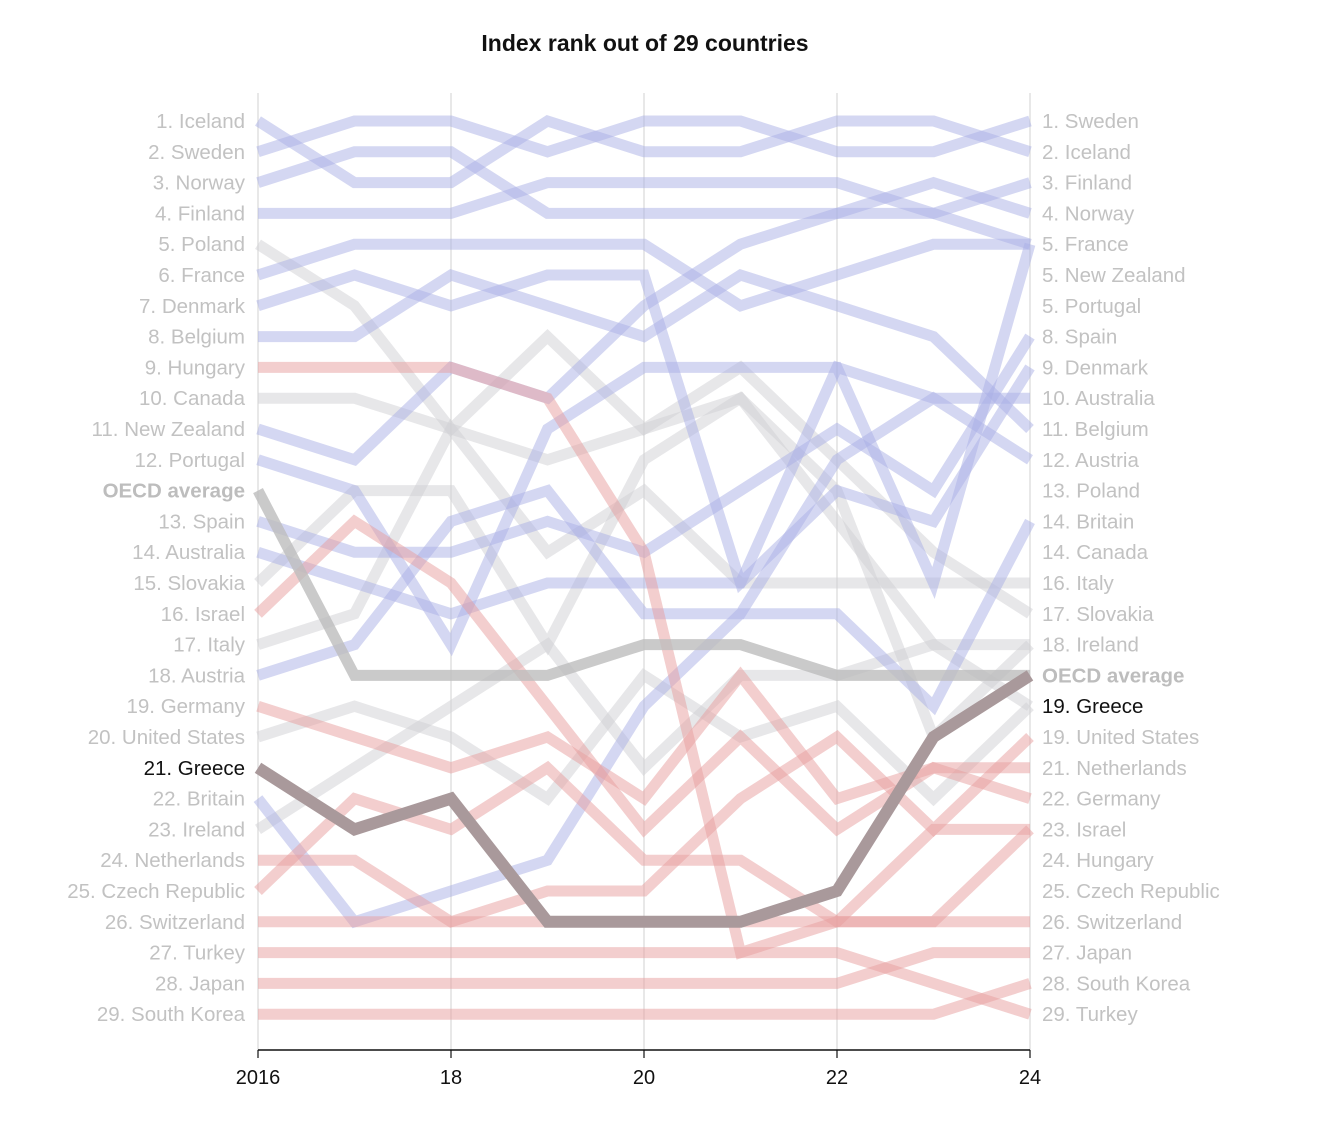 The height and width of the screenshot is (1135, 1333). I want to click on series-line-australia, so click(643, 490).